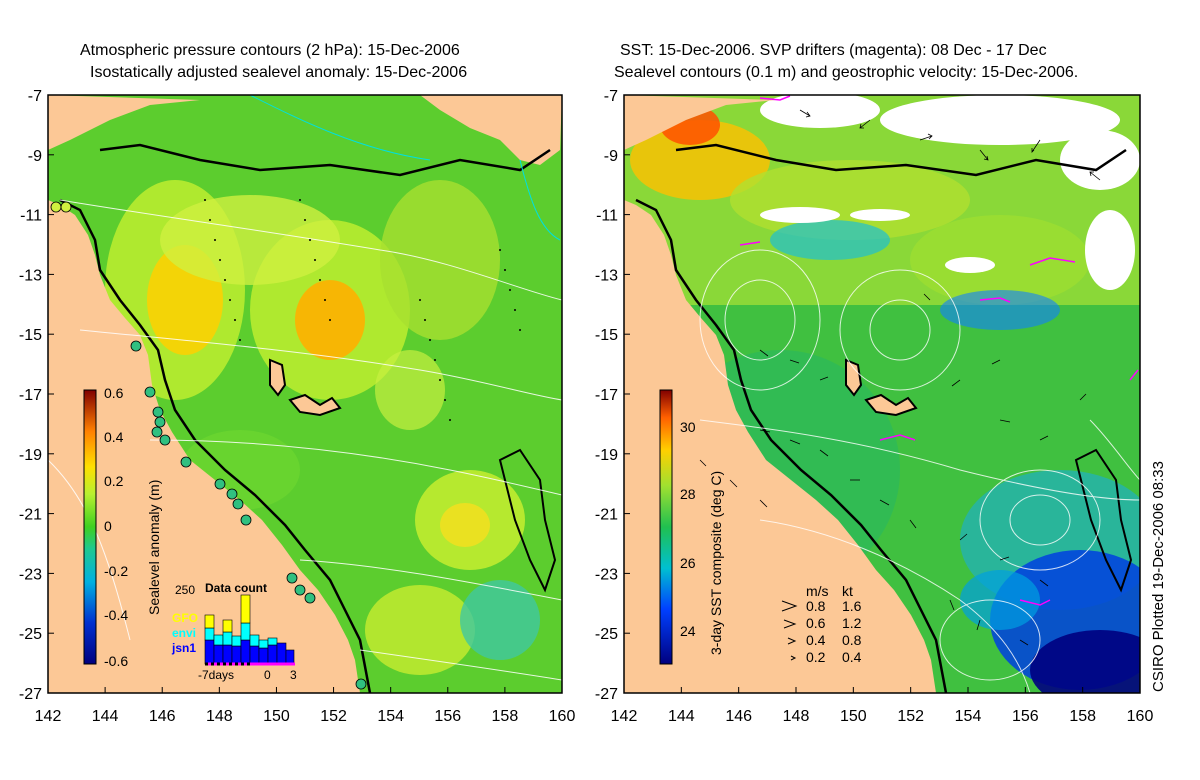 This screenshot has width=1200, height=780. What do you see at coordinates (267, 675) in the screenshot?
I see `data-count-axis-zero: 0` at bounding box center [267, 675].